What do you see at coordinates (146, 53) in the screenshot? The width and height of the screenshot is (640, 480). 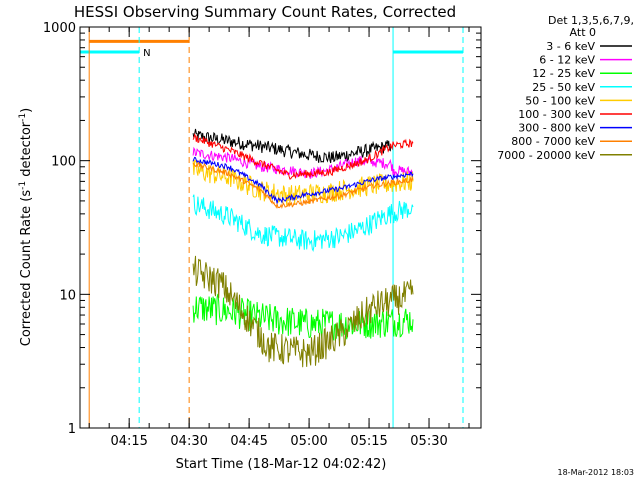 I see `flag-label: N` at bounding box center [146, 53].